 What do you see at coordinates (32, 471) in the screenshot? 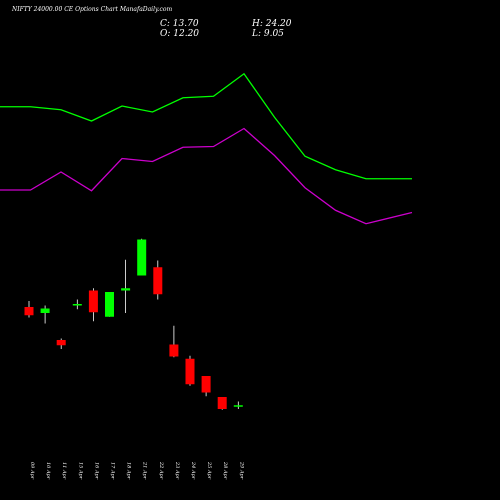
I see `x-tick-label: 09 Apr` at bounding box center [32, 471].